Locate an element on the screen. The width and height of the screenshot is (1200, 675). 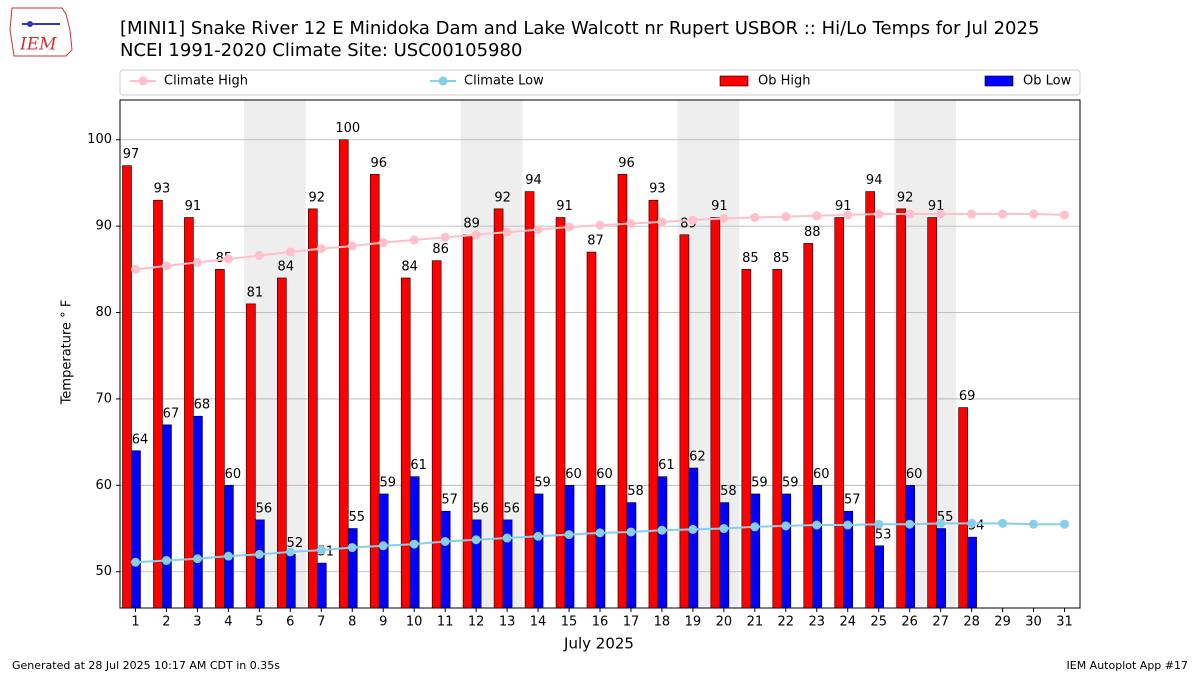
bar-value-label: 58 is located at coordinates (635, 491).